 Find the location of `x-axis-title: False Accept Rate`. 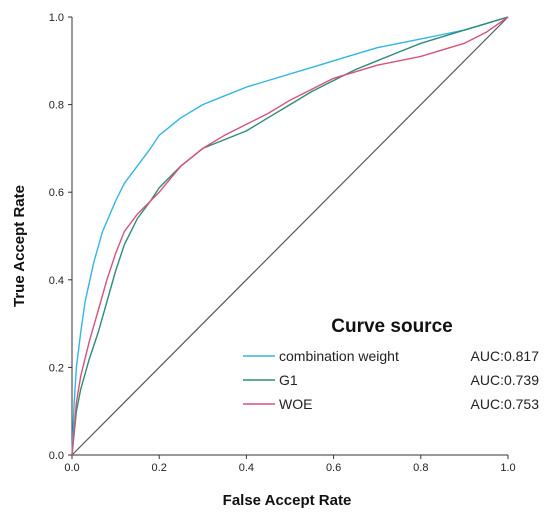

x-axis-title: False Accept Rate is located at coordinates (287, 500).